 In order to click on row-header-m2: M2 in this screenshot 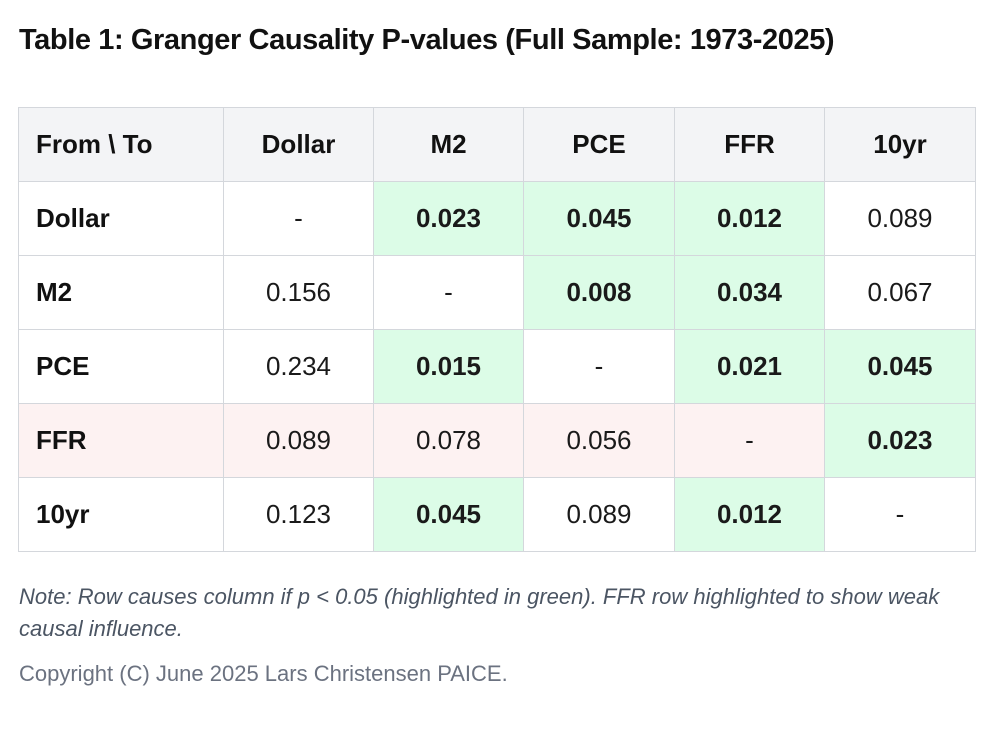, I will do `click(121, 292)`.